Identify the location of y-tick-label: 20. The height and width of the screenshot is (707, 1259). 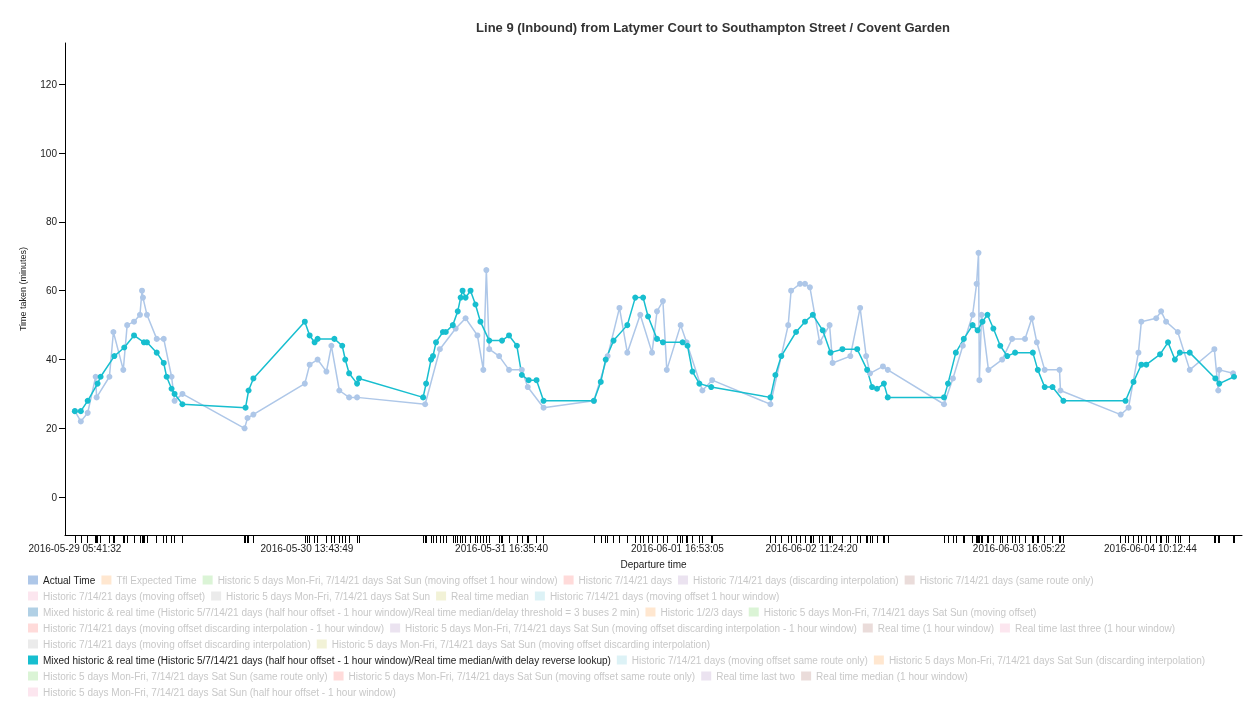
(51, 428).